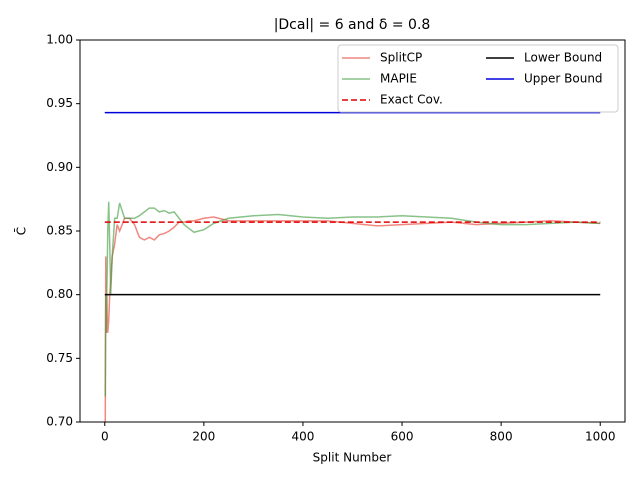 The height and width of the screenshot is (484, 640). I want to click on x-tick-label: 1000, so click(600, 437).